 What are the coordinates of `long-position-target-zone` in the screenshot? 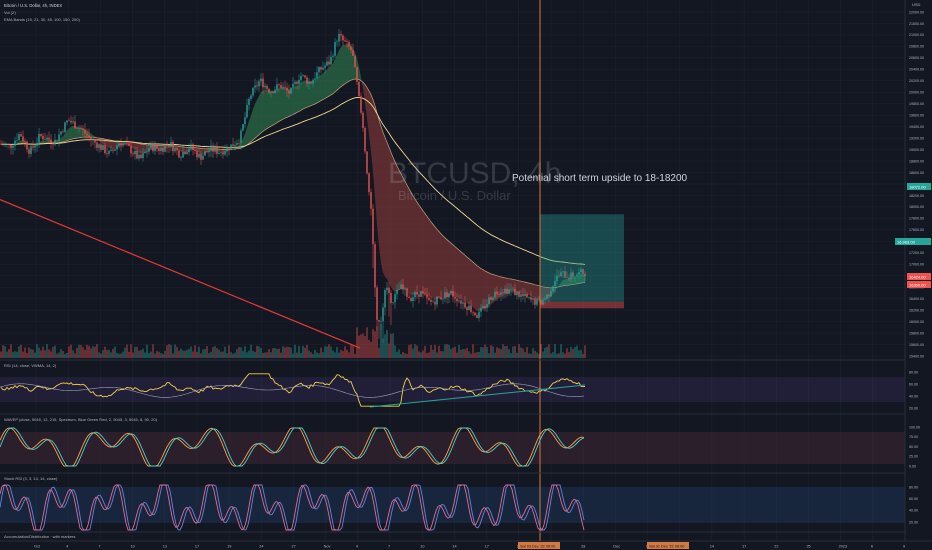 It's located at (582, 258).